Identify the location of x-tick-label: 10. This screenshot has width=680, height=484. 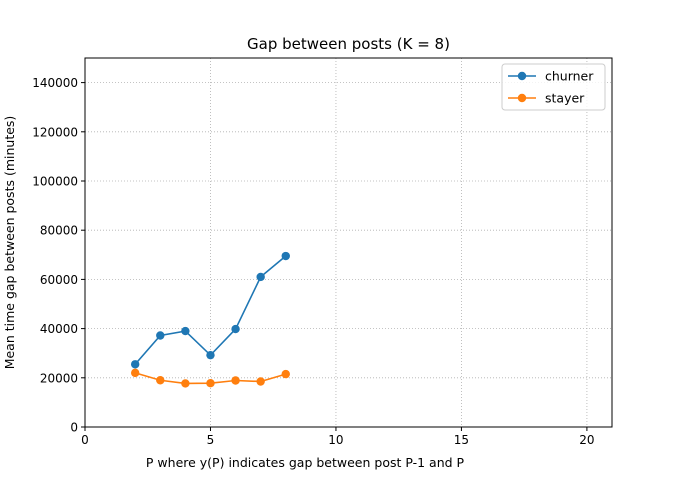
(335, 440).